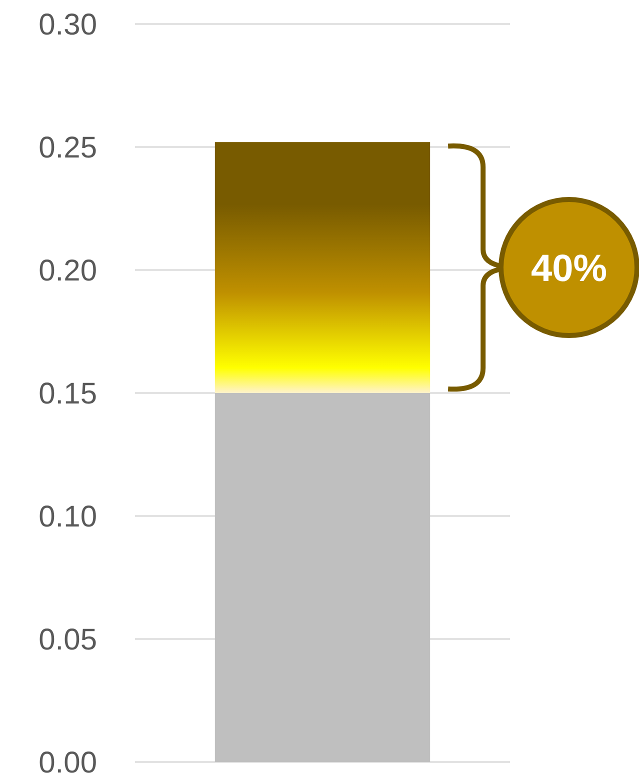 This screenshot has width=639, height=779. Describe the element at coordinates (67, 148) in the screenshot. I see `y-tick-label: 0.25` at that location.